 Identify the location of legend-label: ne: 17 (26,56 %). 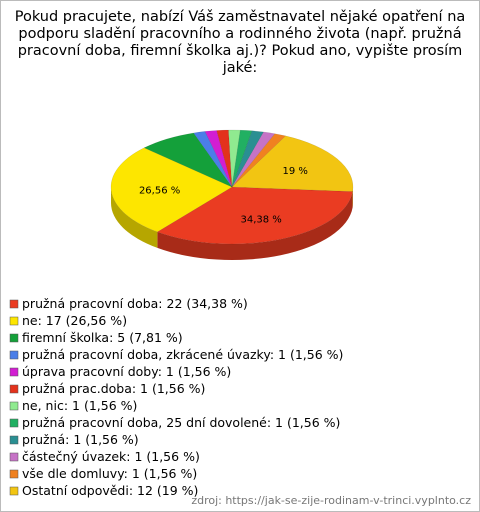
(74, 320).